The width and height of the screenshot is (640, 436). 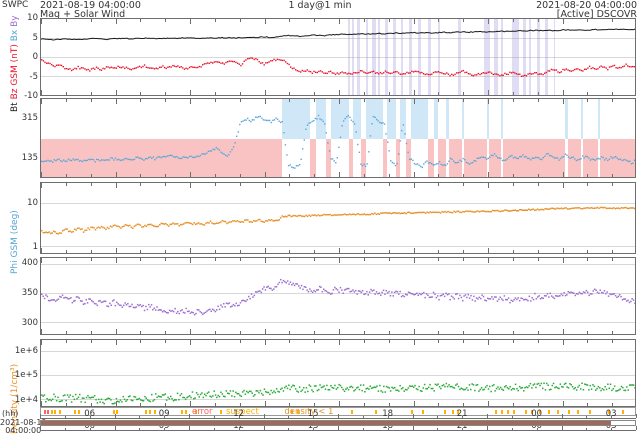 What do you see at coordinates (32, 203) in the screenshot?
I see `y-tick-density: 10` at bounding box center [32, 203].